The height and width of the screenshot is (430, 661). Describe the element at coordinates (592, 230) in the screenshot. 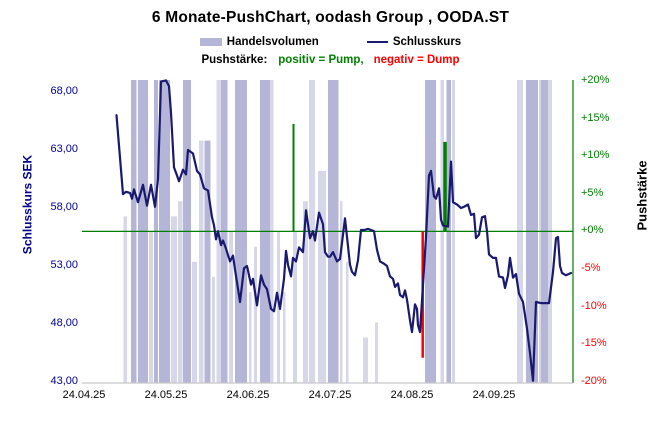

I see `right-axis-tick-label: +0%` at that location.